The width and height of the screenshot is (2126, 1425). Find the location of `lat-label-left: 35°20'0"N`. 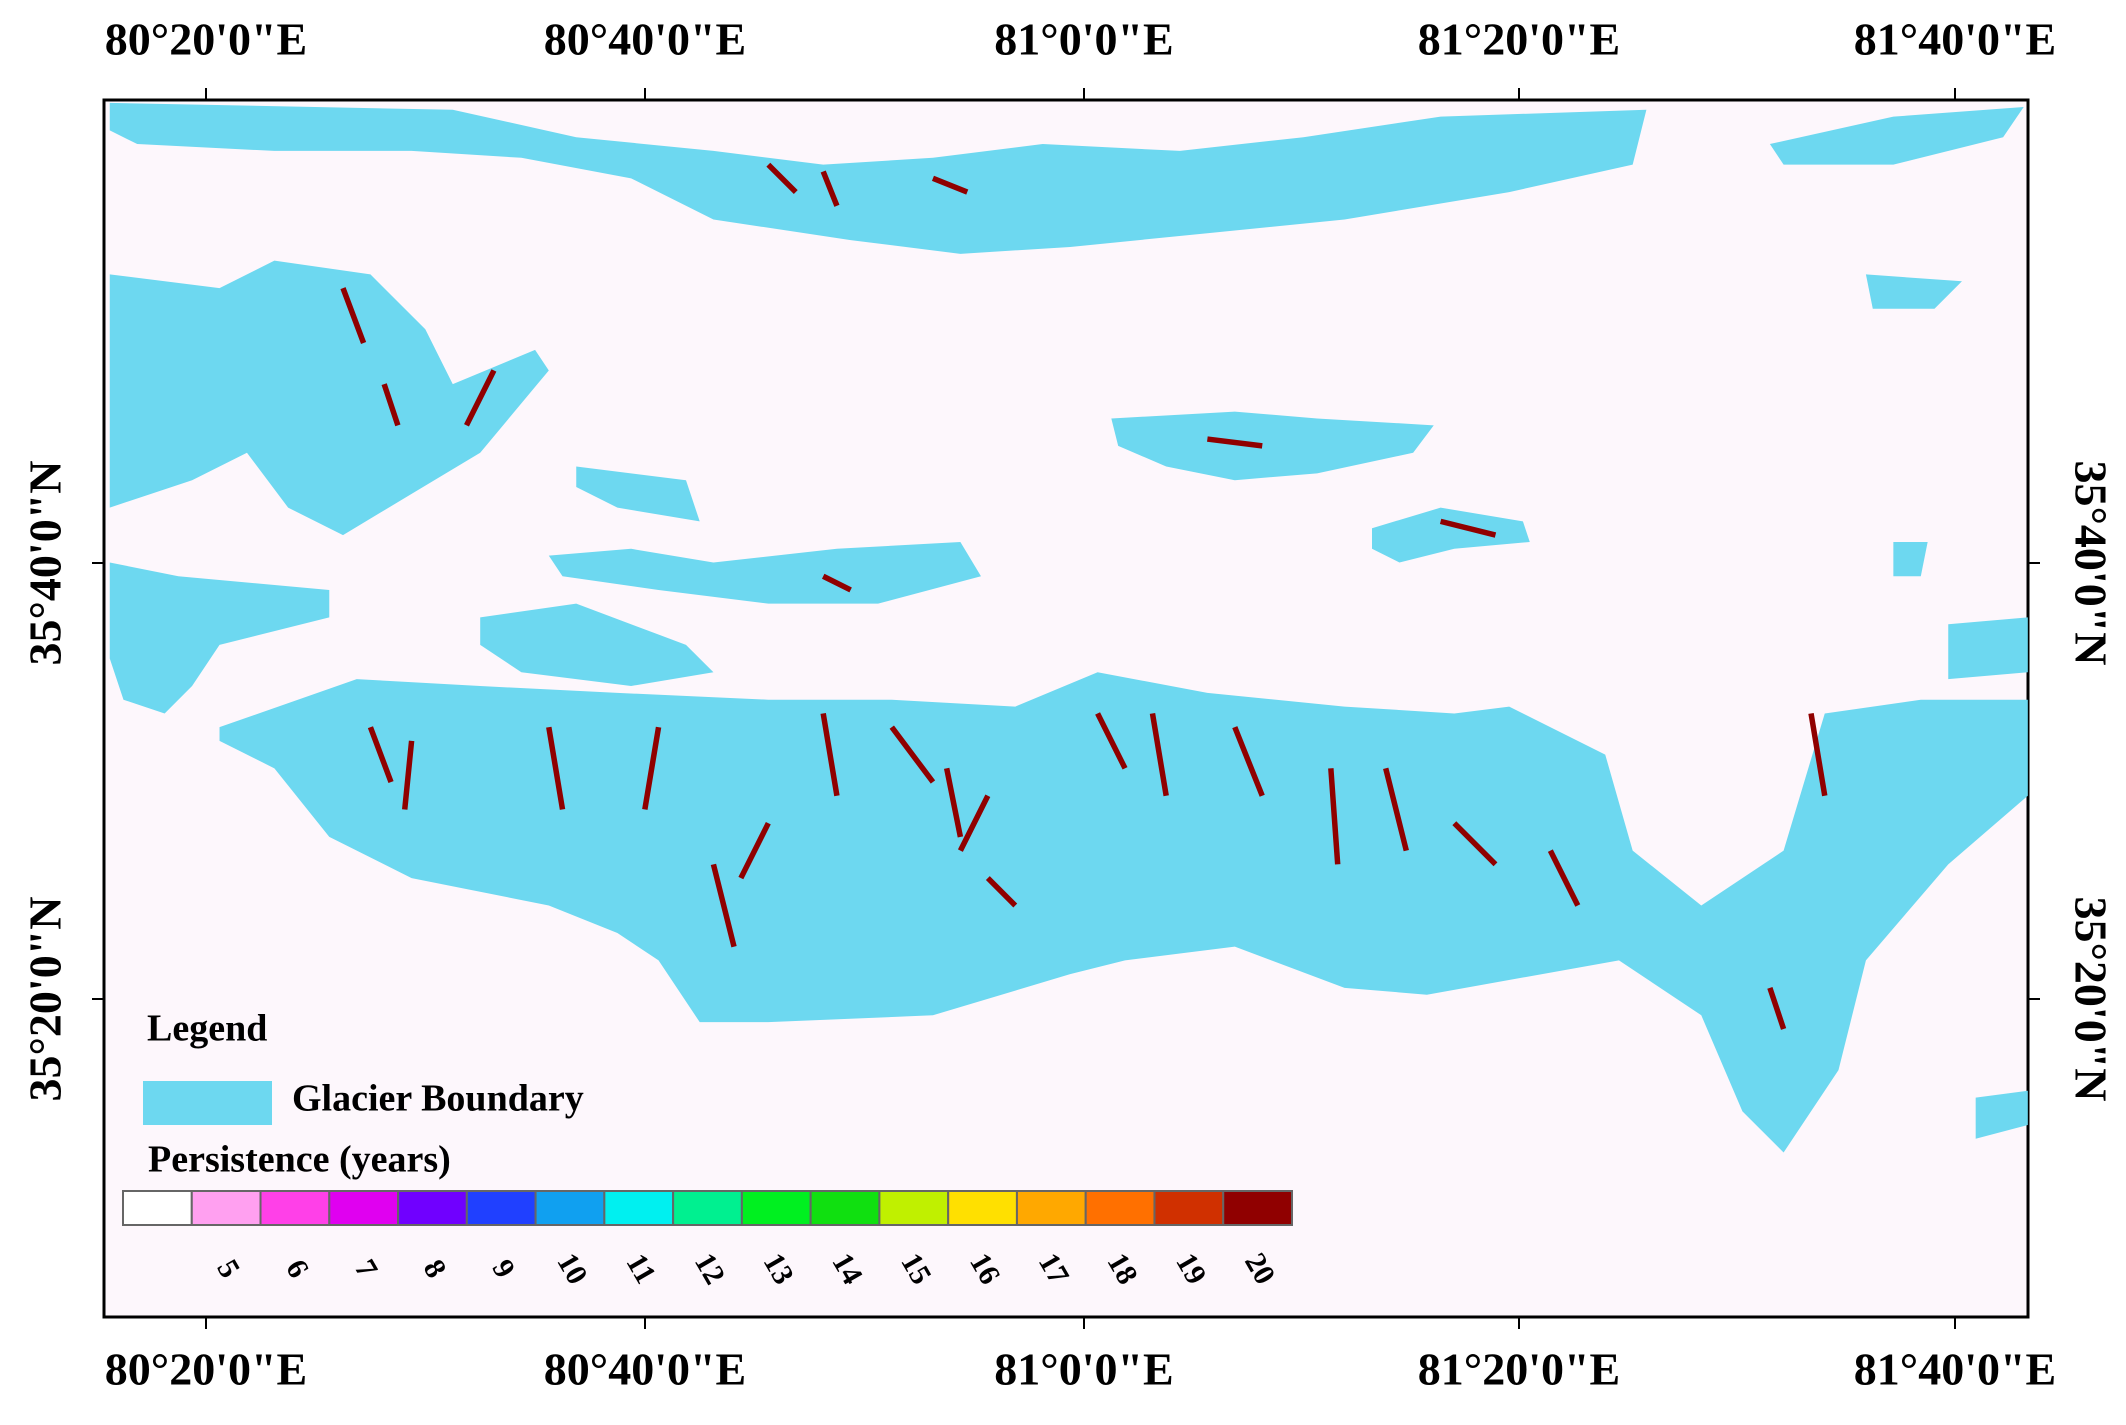

lat-label-left: 35°20'0"N is located at coordinates (45, 999).